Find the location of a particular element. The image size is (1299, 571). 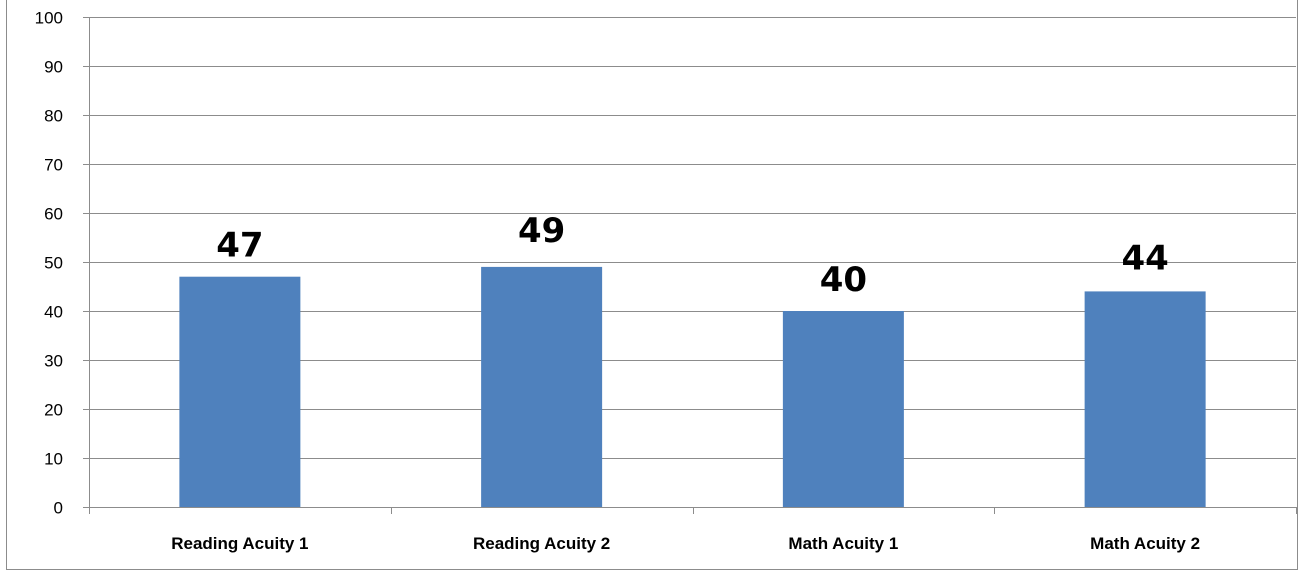

x-category-label: Math Acuity 1 is located at coordinates (843, 543).